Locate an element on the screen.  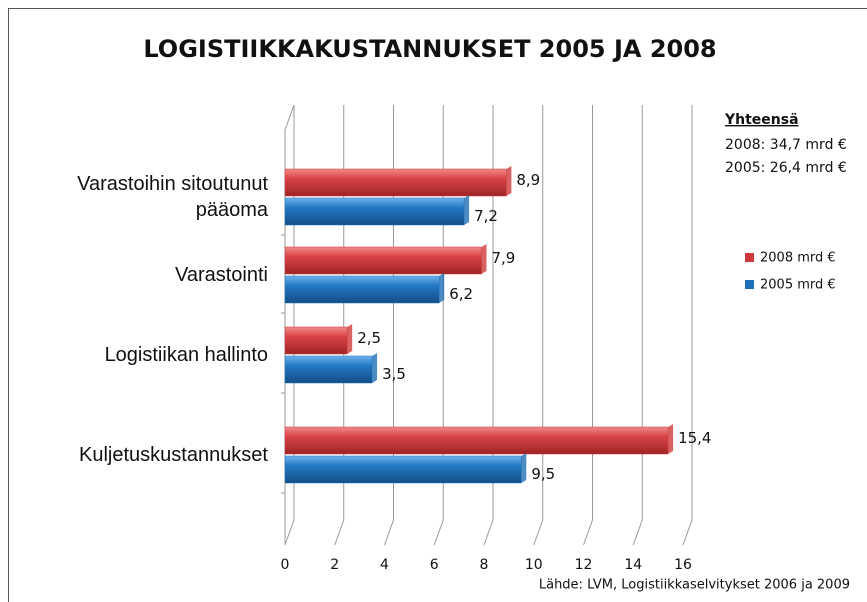
value-label: 2,5 is located at coordinates (369, 338).